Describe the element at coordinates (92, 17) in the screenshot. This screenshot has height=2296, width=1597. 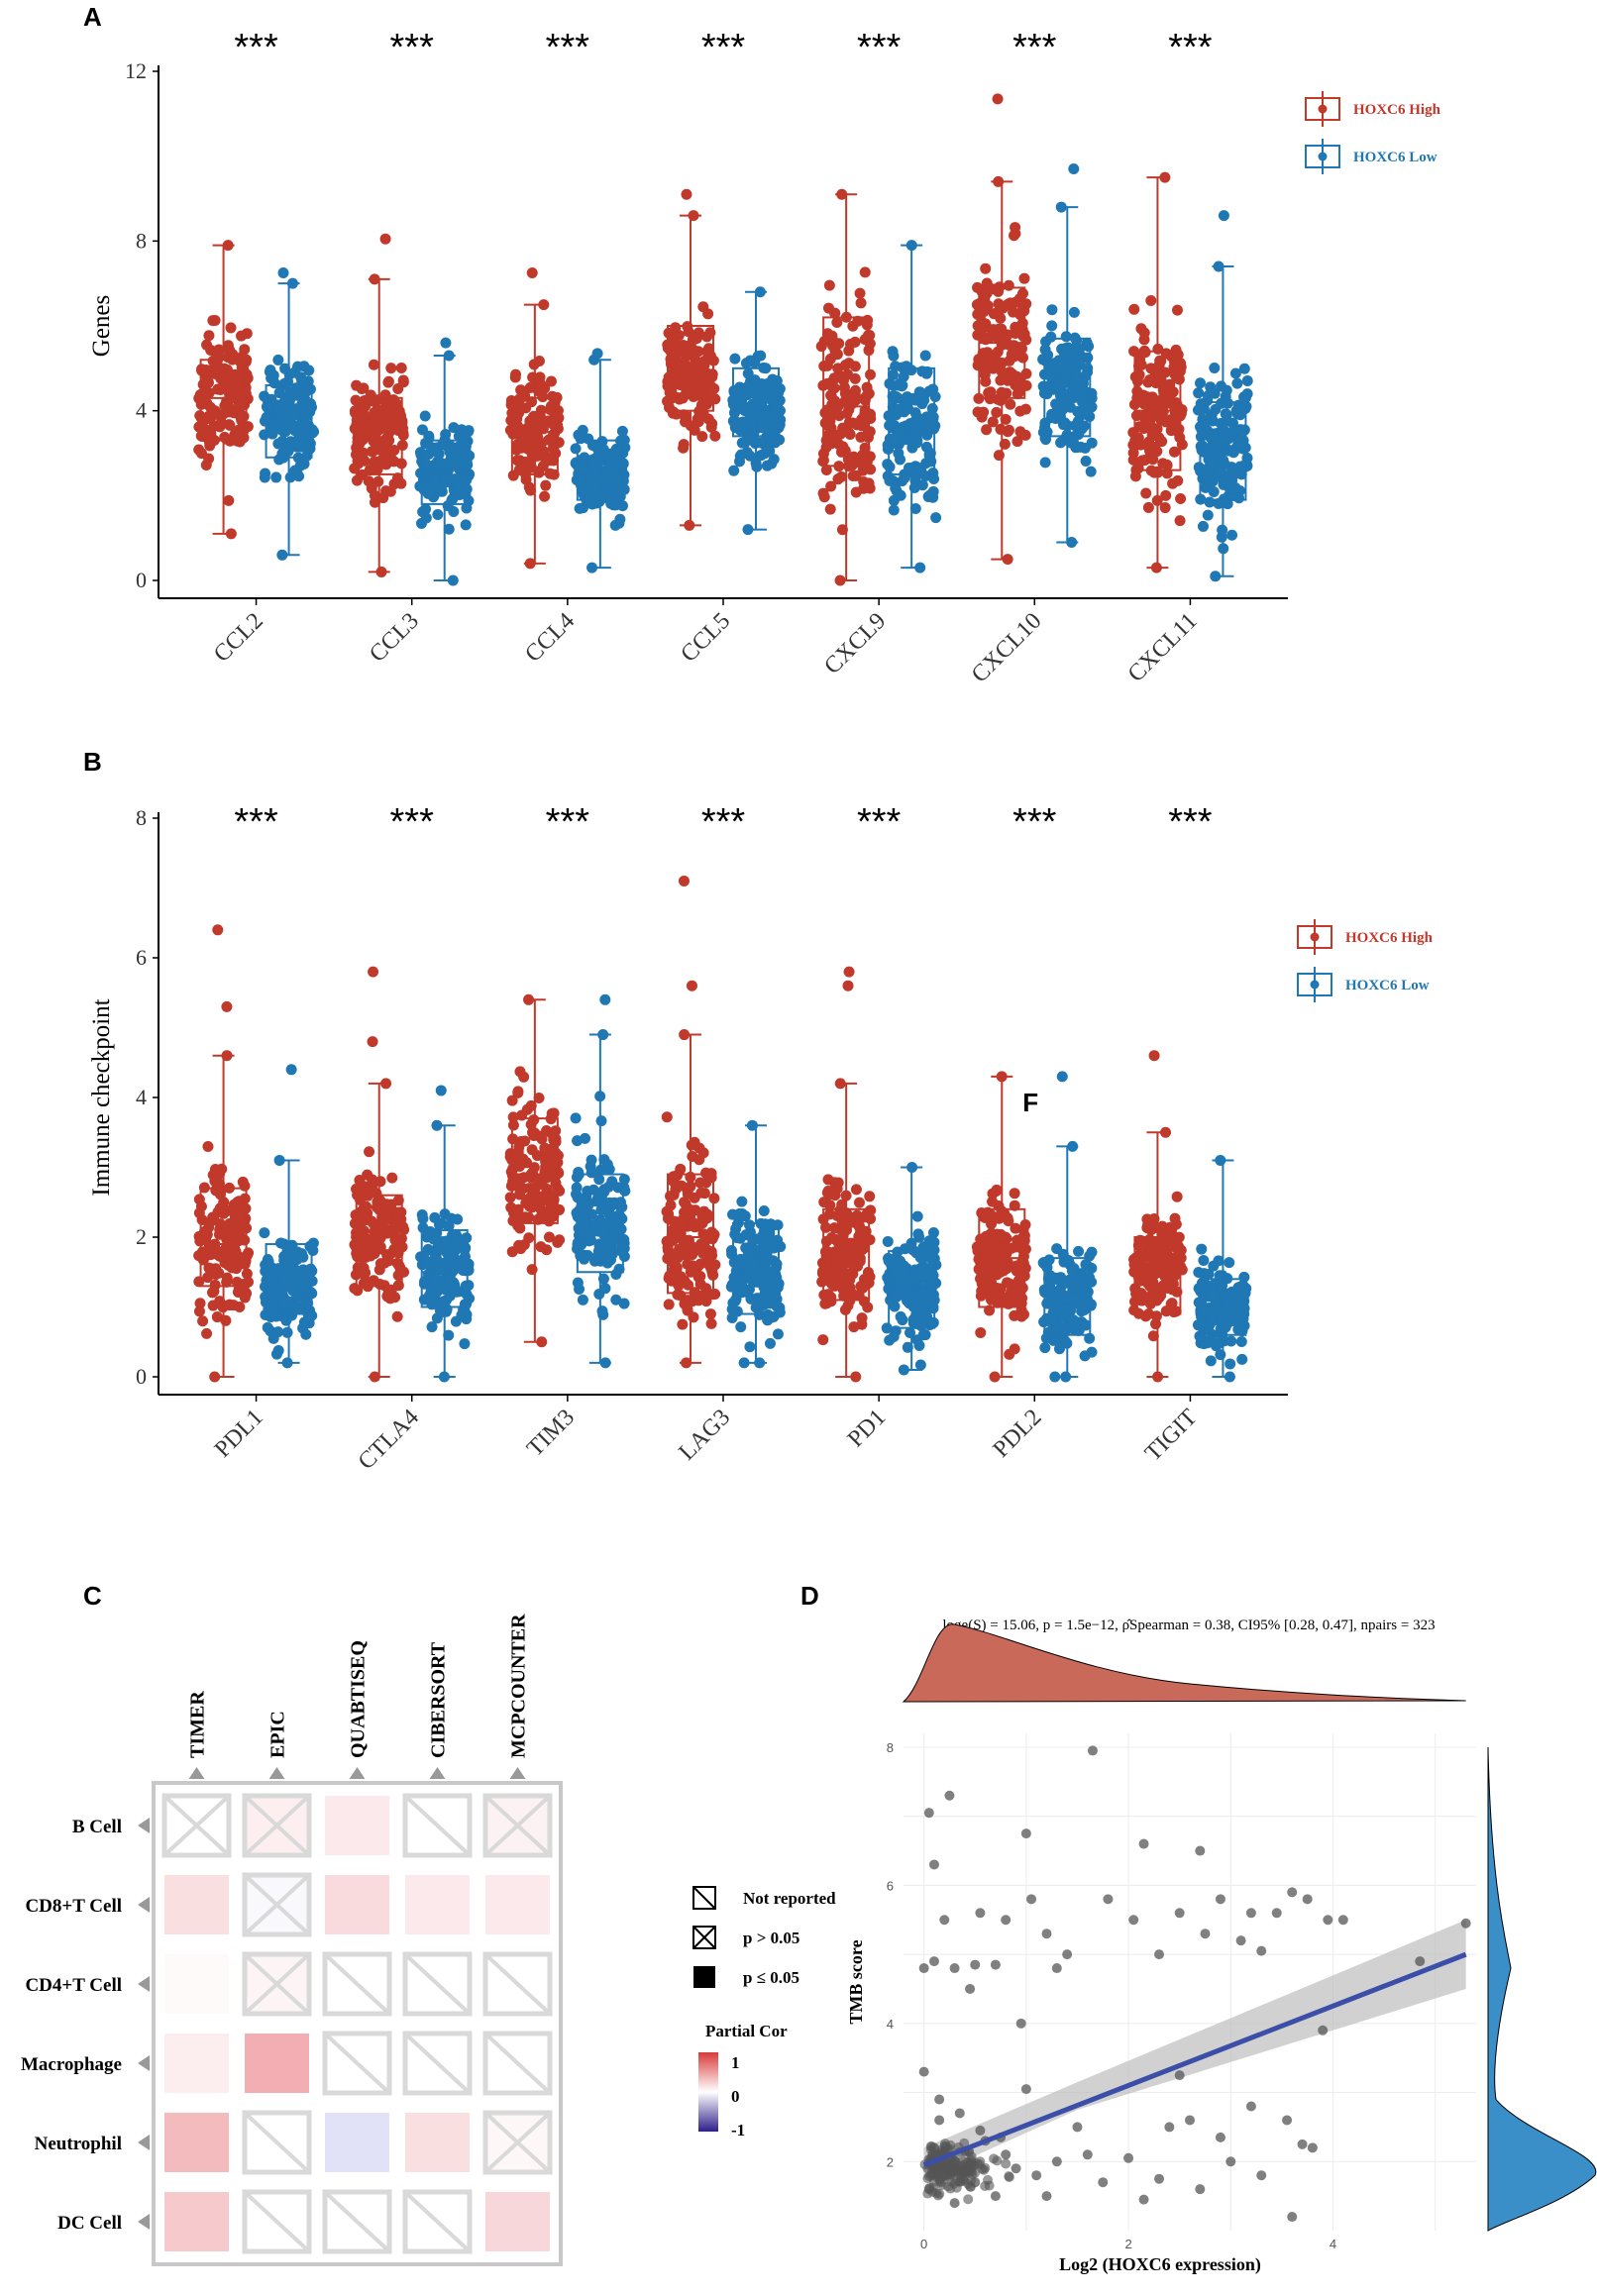
I see `panel-label-a: A` at that location.